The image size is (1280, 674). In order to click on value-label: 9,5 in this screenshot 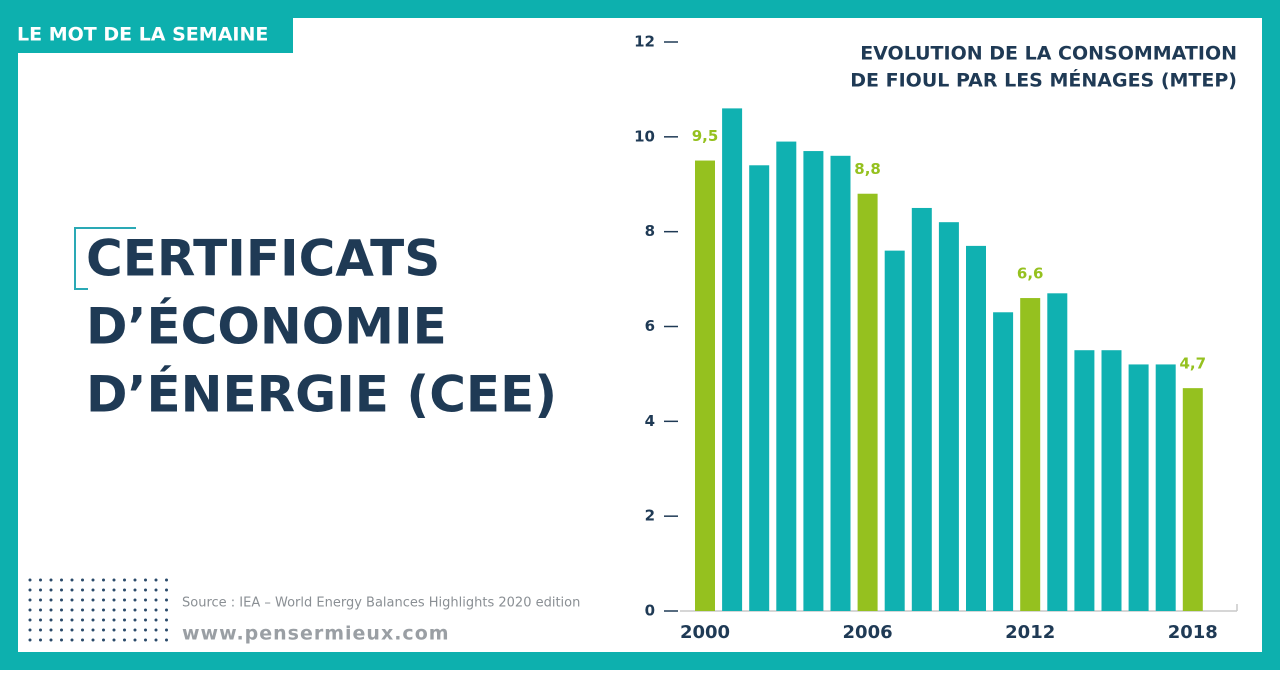, I will do `click(705, 136)`.